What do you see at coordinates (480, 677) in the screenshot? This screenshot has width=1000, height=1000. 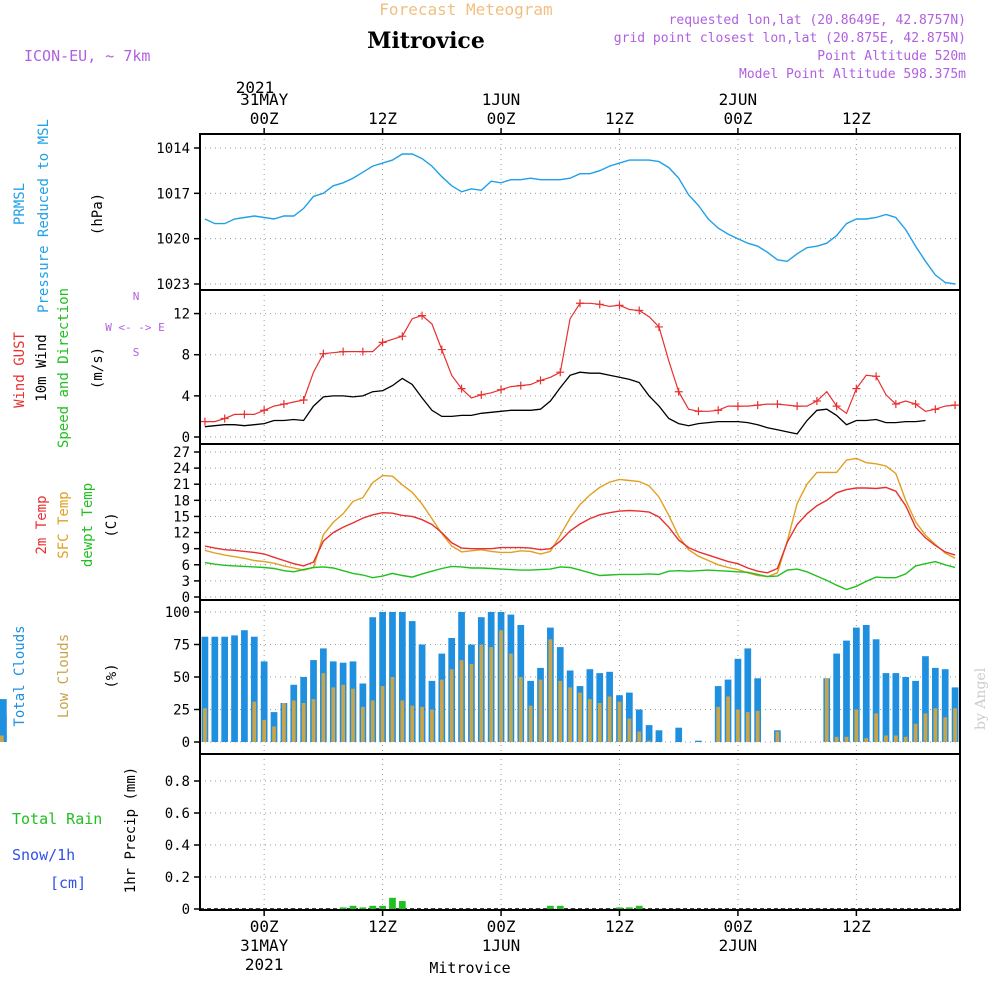 I see `clouds-panel: Total Clouds Low Clouds (%) 0 25 50 75 100` at bounding box center [480, 677].